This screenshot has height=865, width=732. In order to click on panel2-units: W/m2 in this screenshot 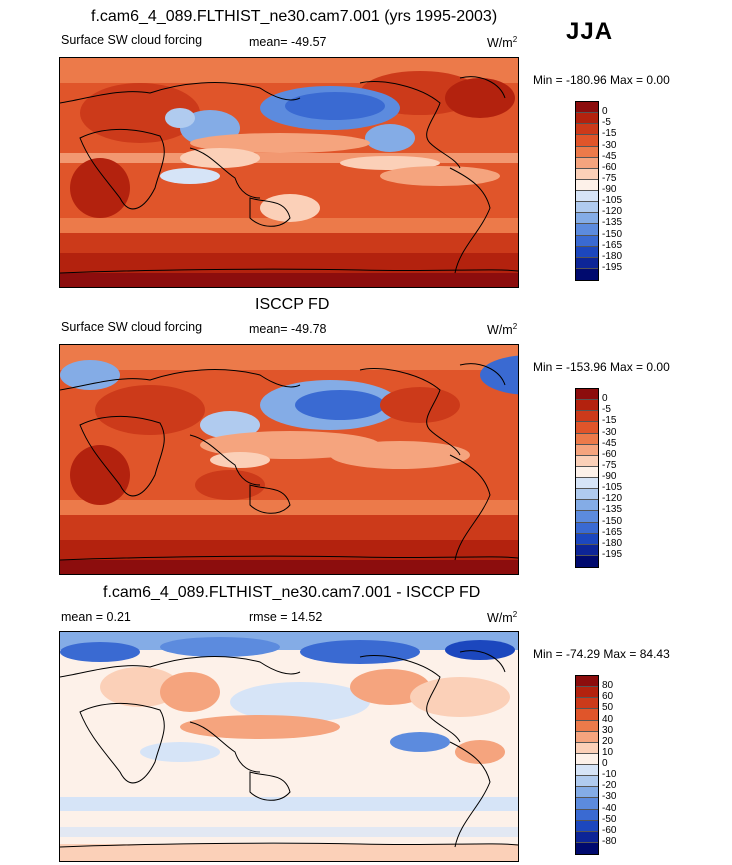, I will do `click(502, 330)`.